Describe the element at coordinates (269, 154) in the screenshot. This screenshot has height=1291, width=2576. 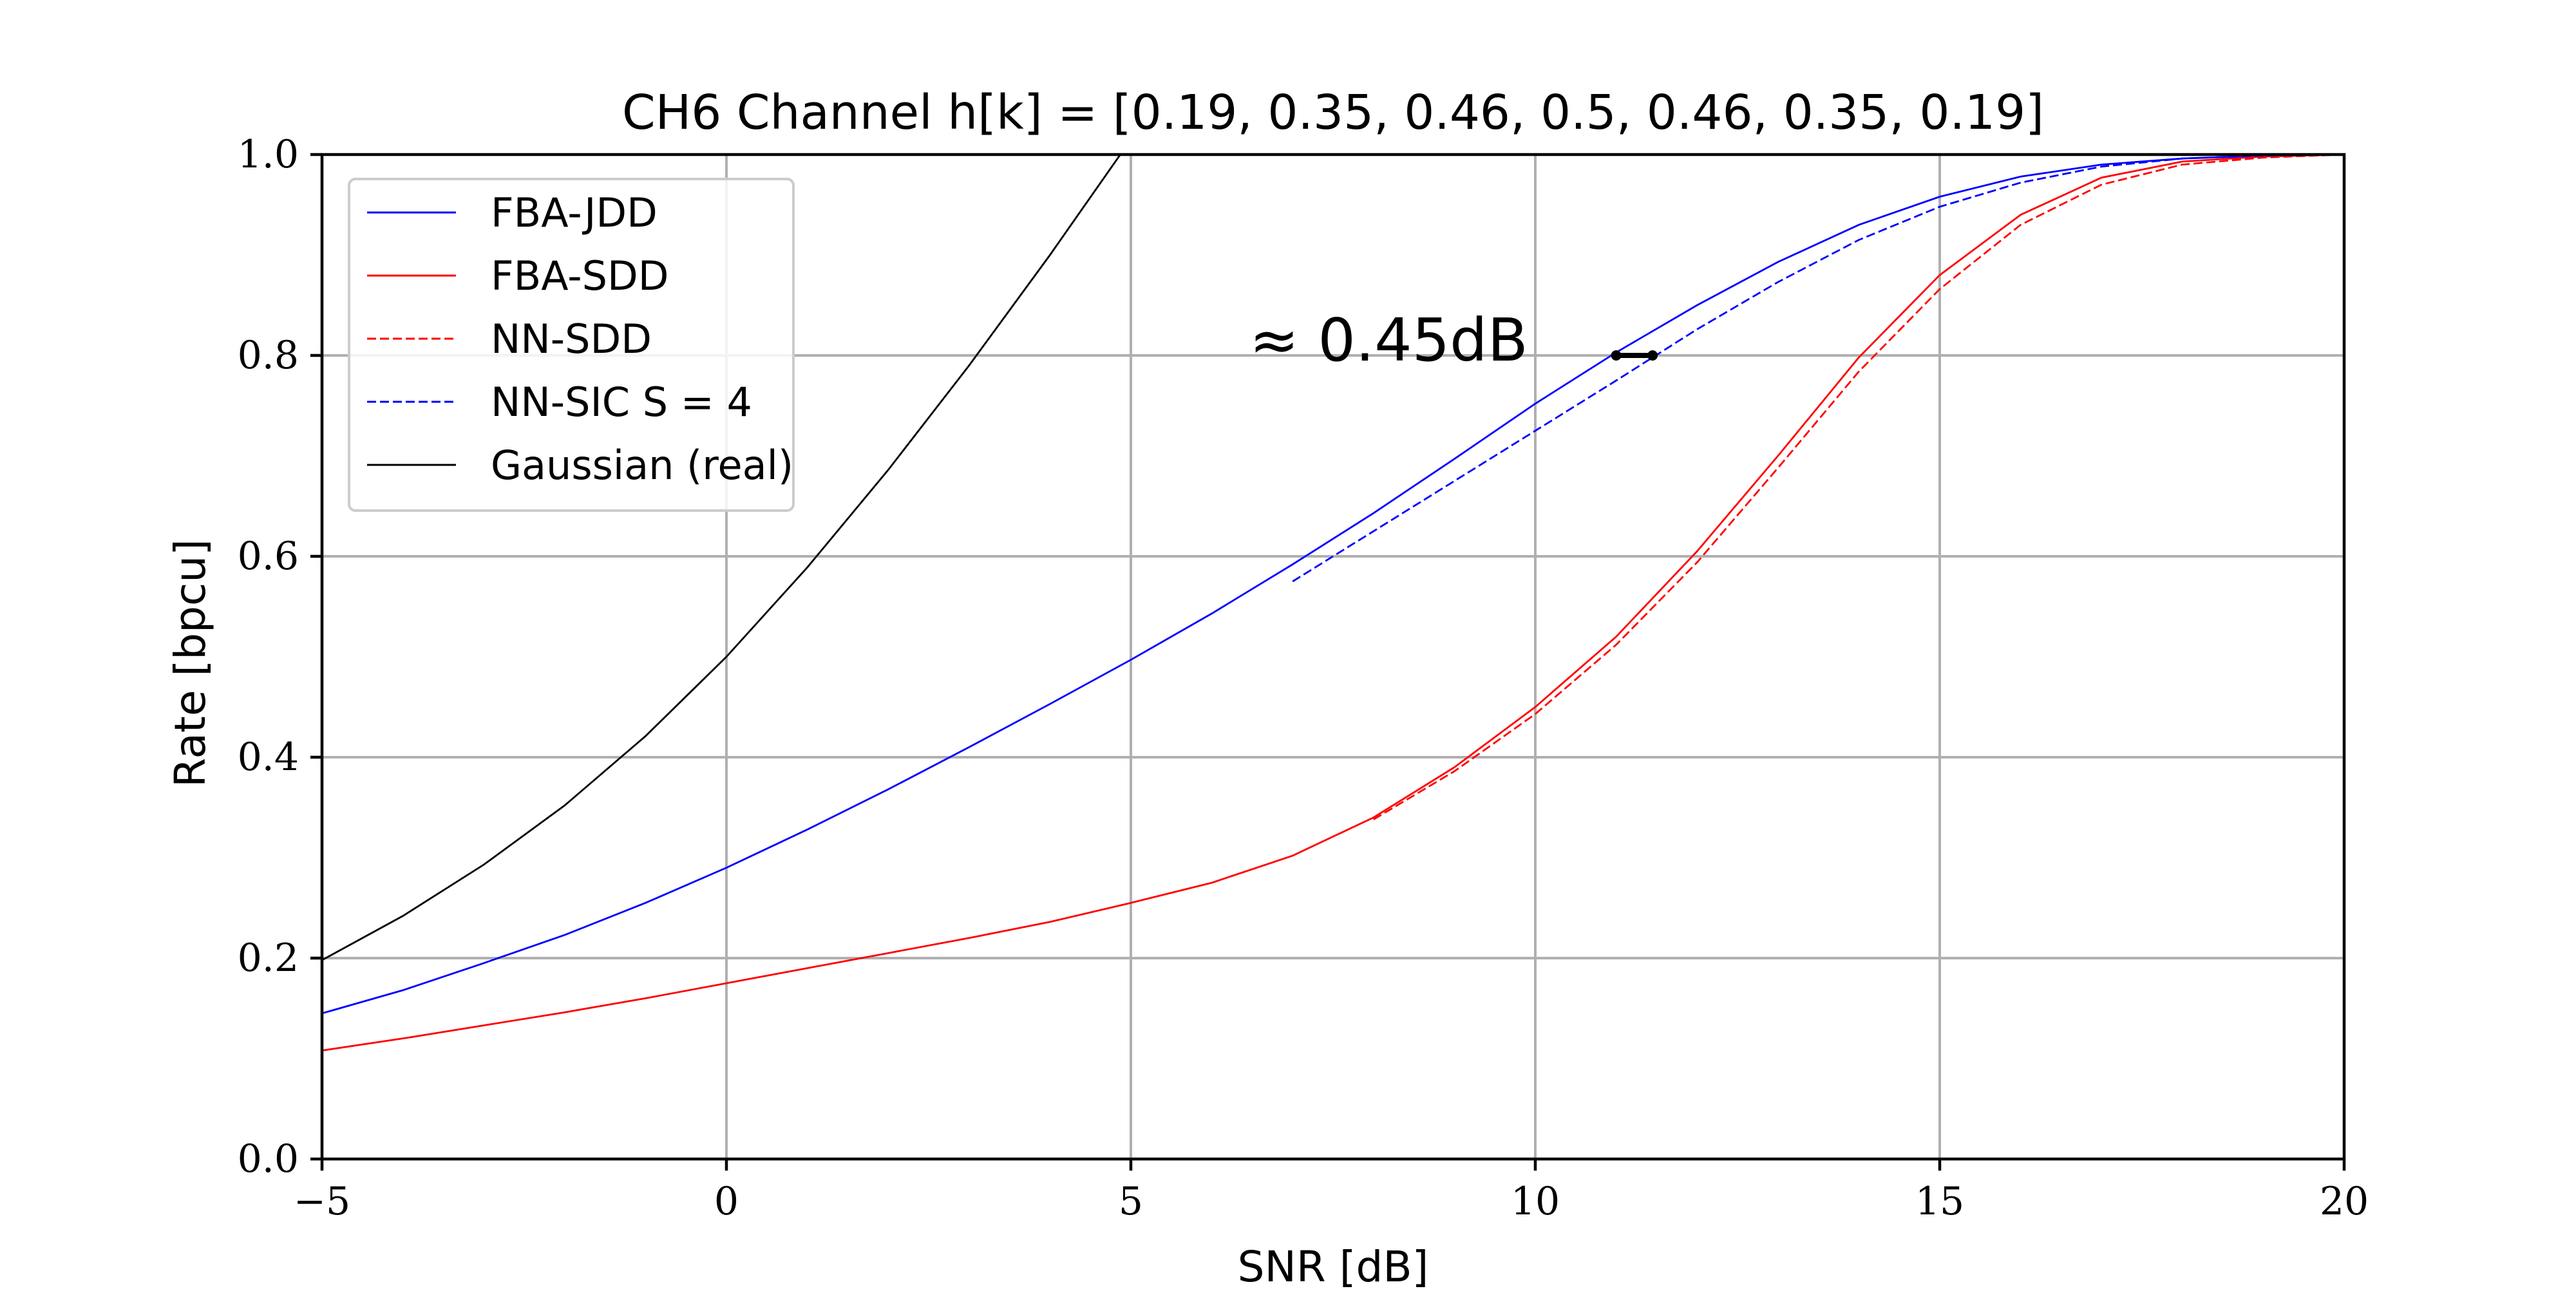
I see `y-tick-label: 1.0` at that location.